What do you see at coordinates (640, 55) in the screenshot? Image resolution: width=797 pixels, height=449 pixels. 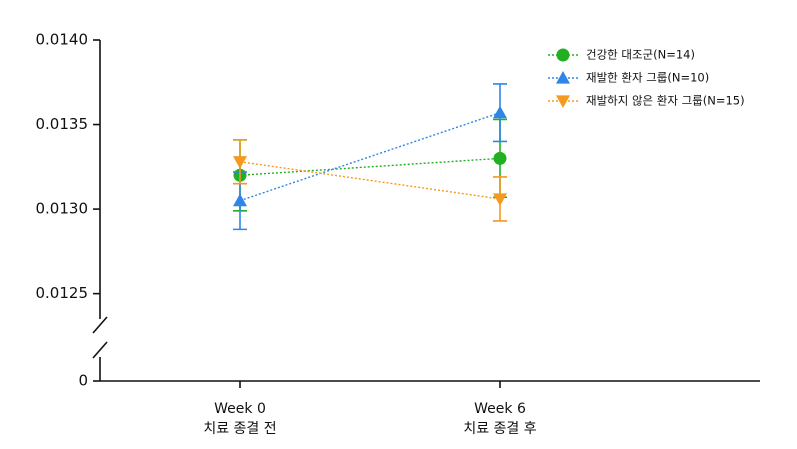 I see `legend-label: 건강한 대조군(N=14)` at bounding box center [640, 55].